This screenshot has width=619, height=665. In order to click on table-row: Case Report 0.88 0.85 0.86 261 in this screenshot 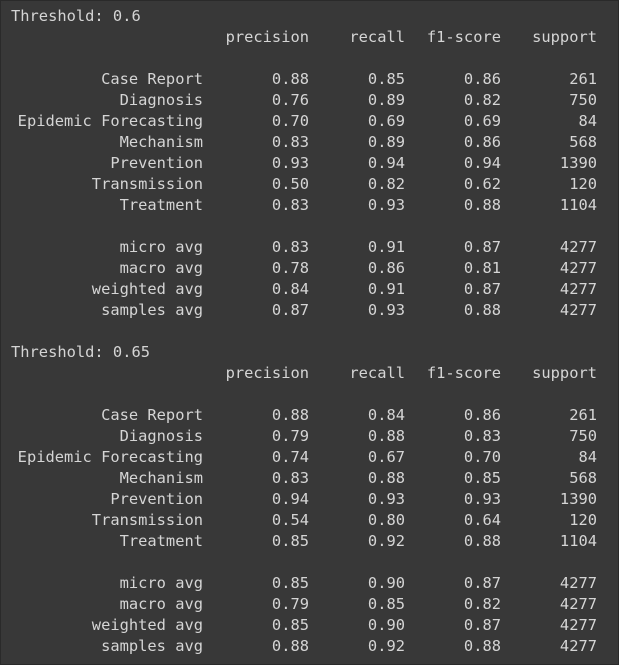, I will do `click(310, 79)`.